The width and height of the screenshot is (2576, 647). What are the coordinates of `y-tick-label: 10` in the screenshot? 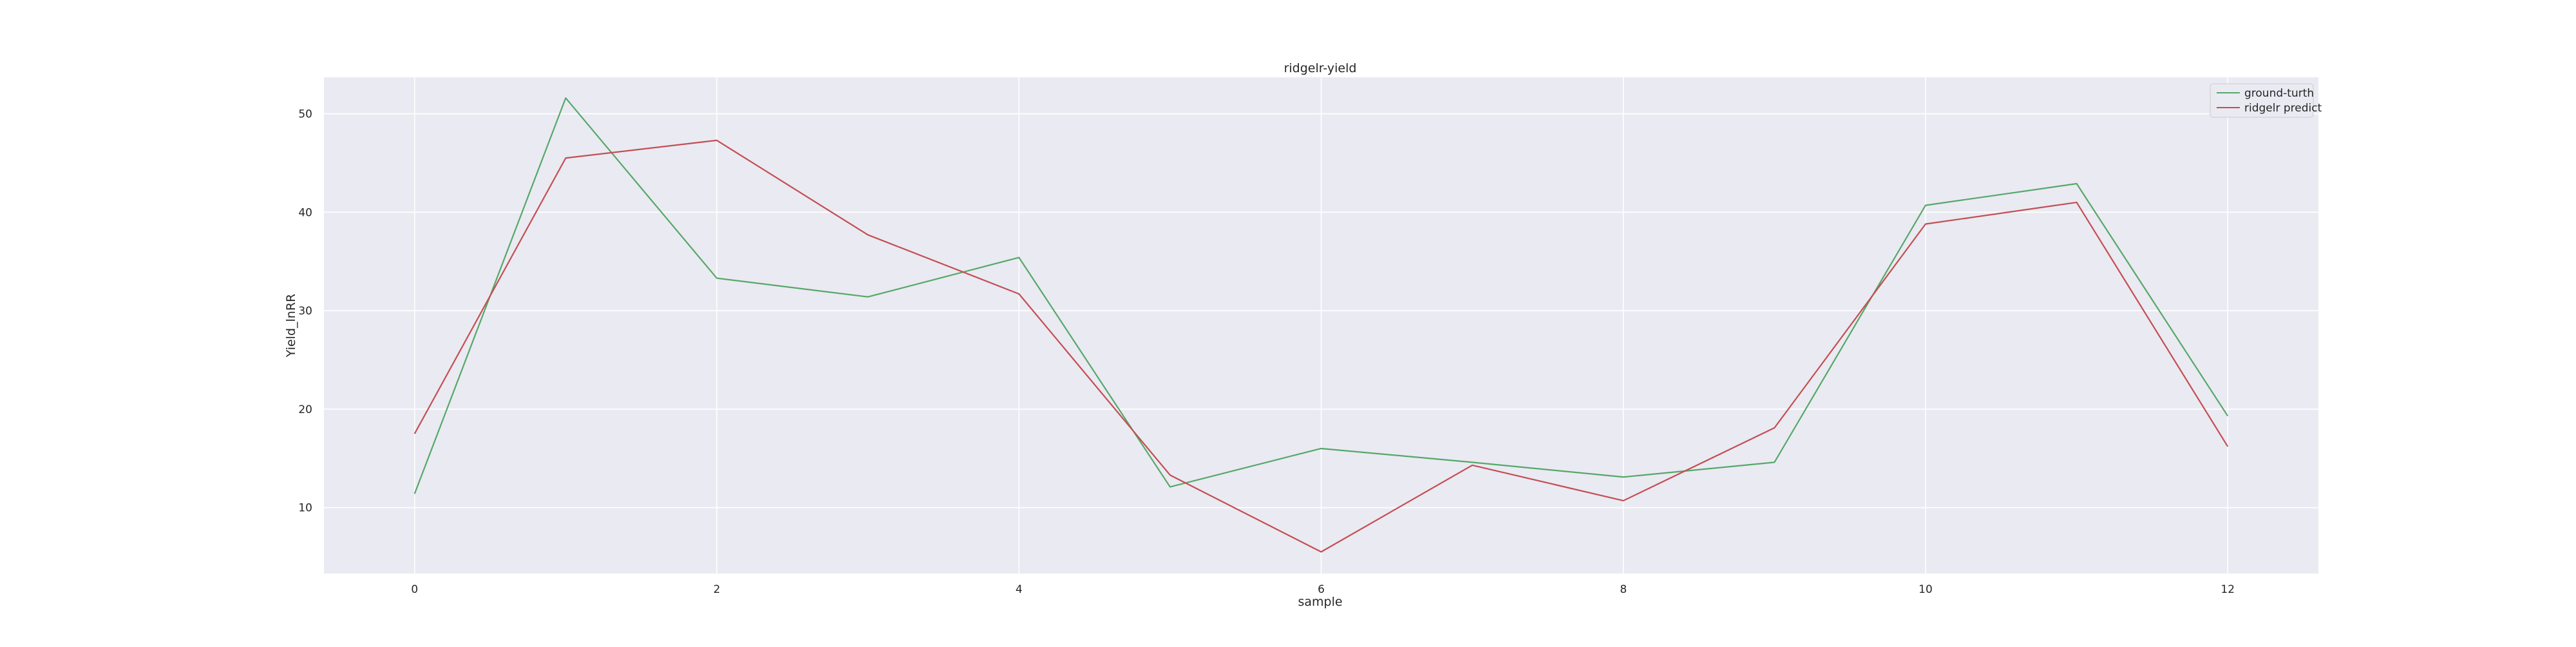 It's located at (305, 508).